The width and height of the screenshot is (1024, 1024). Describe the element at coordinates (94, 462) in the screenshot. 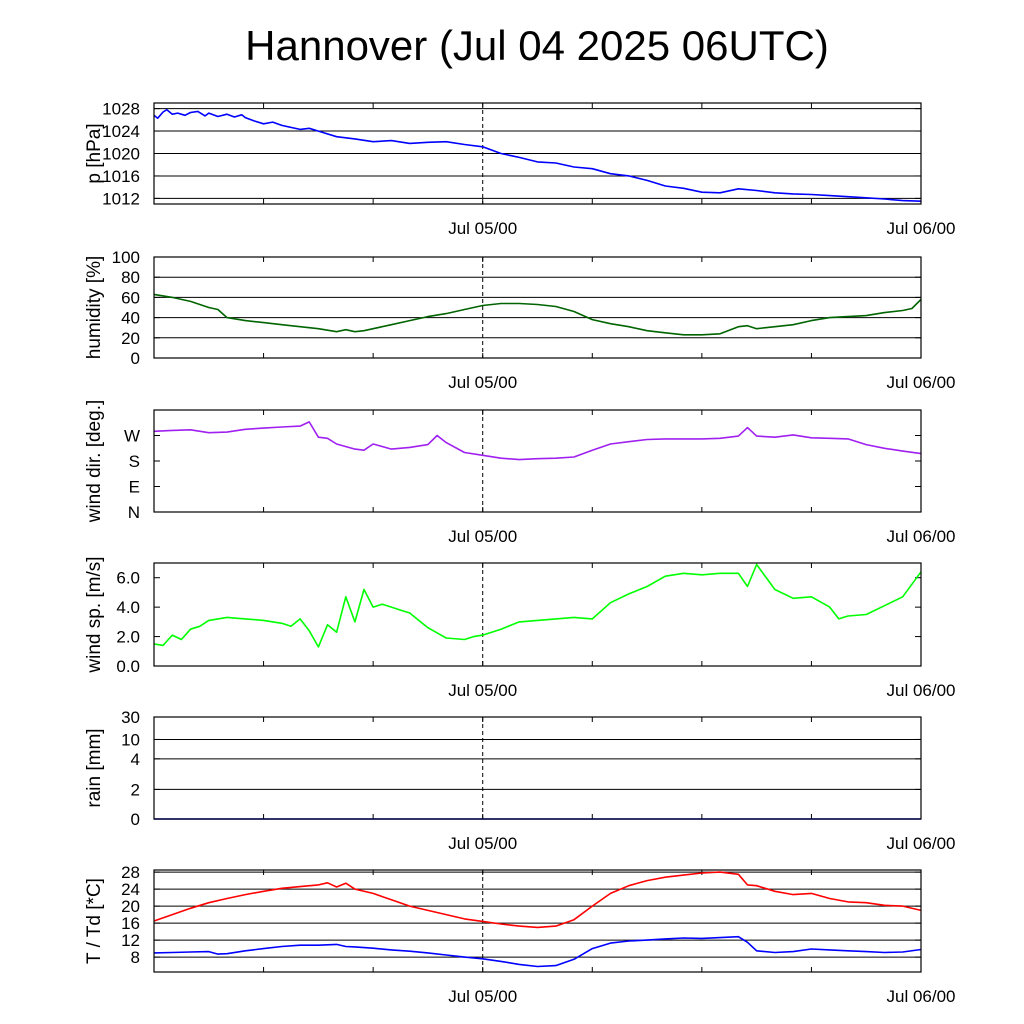

I see `y-axis-label: wind dir. [deg.]` at that location.